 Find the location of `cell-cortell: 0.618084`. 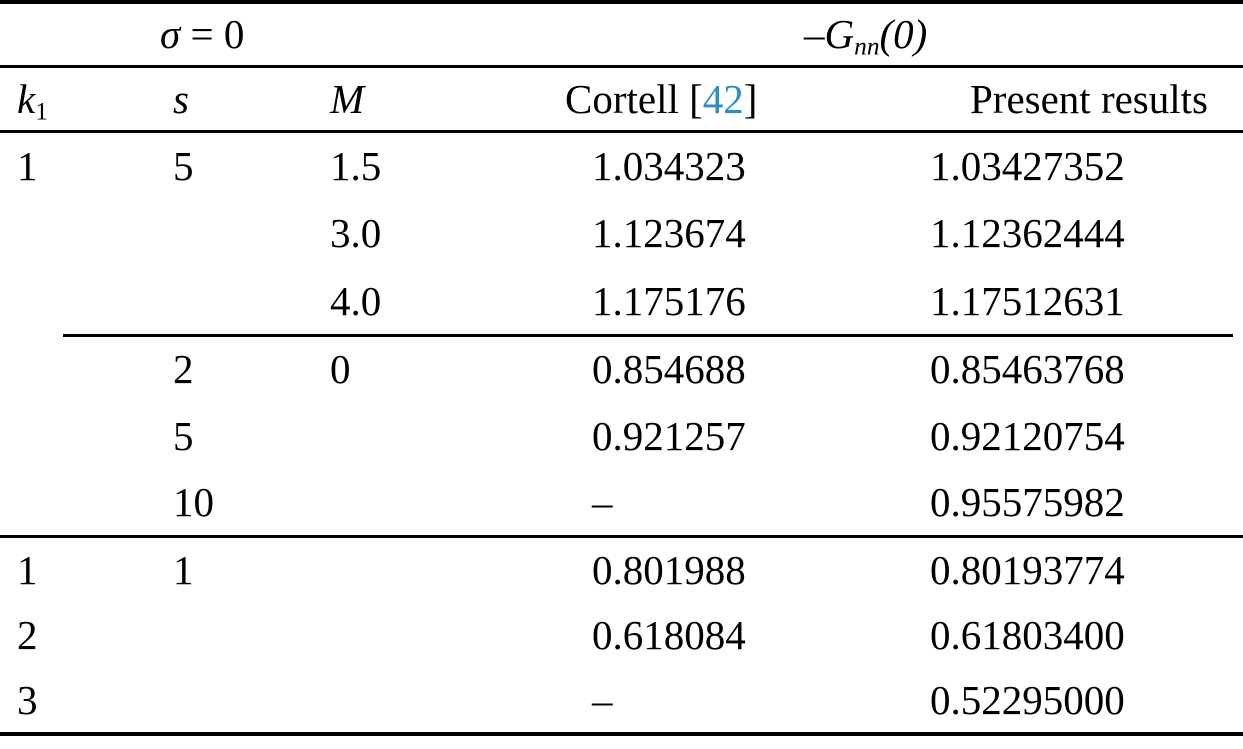

cell-cortell: 0.618084 is located at coordinates (669, 635).